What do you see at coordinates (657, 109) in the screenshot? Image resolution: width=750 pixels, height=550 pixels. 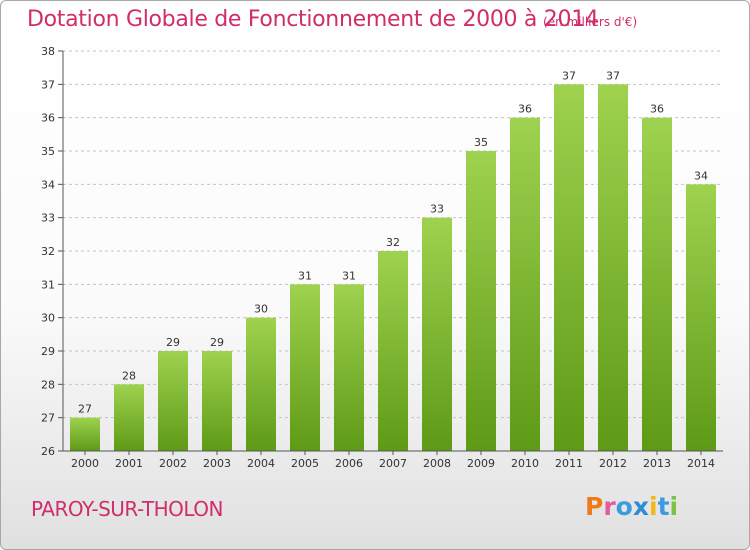 I see `data-label-2013: 36` at bounding box center [657, 109].